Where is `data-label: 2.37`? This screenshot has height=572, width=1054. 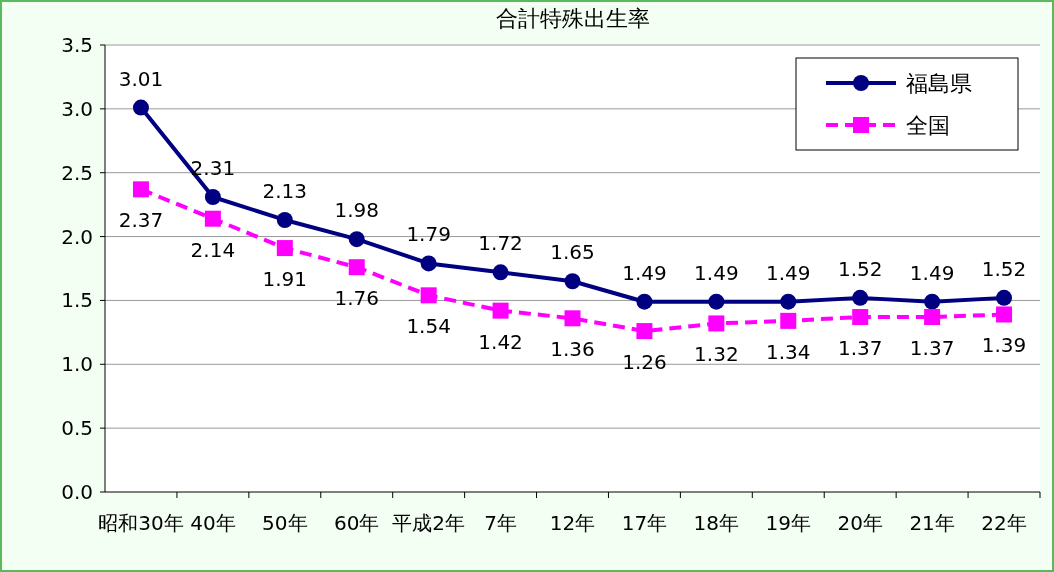 data-label: 2.37 is located at coordinates (141, 220).